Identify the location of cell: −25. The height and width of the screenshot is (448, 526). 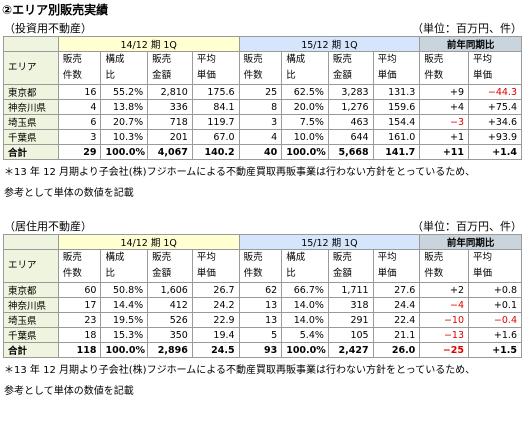
(444, 350).